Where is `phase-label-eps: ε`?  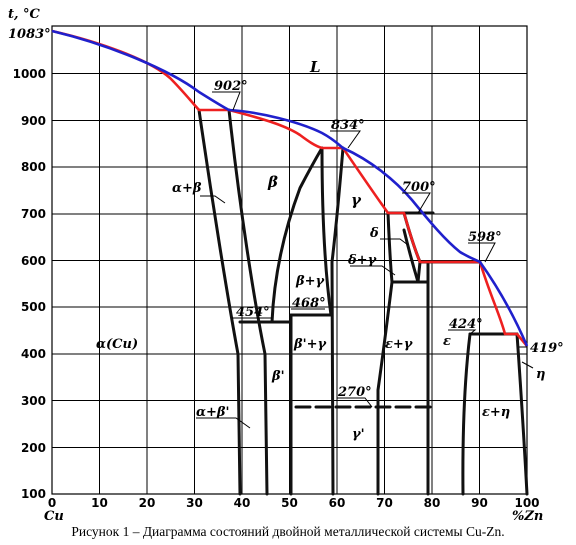 phase-label-eps: ε is located at coordinates (447, 341).